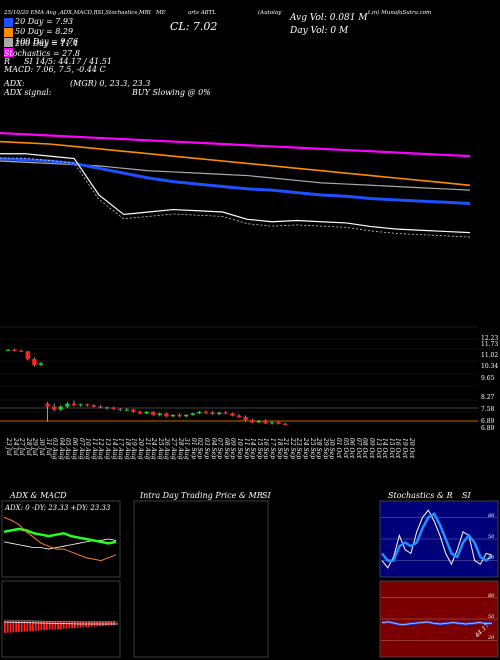 The image size is (500, 660). I want to click on legend-label-20: 20 Day = 7.93, so click(44, 21).